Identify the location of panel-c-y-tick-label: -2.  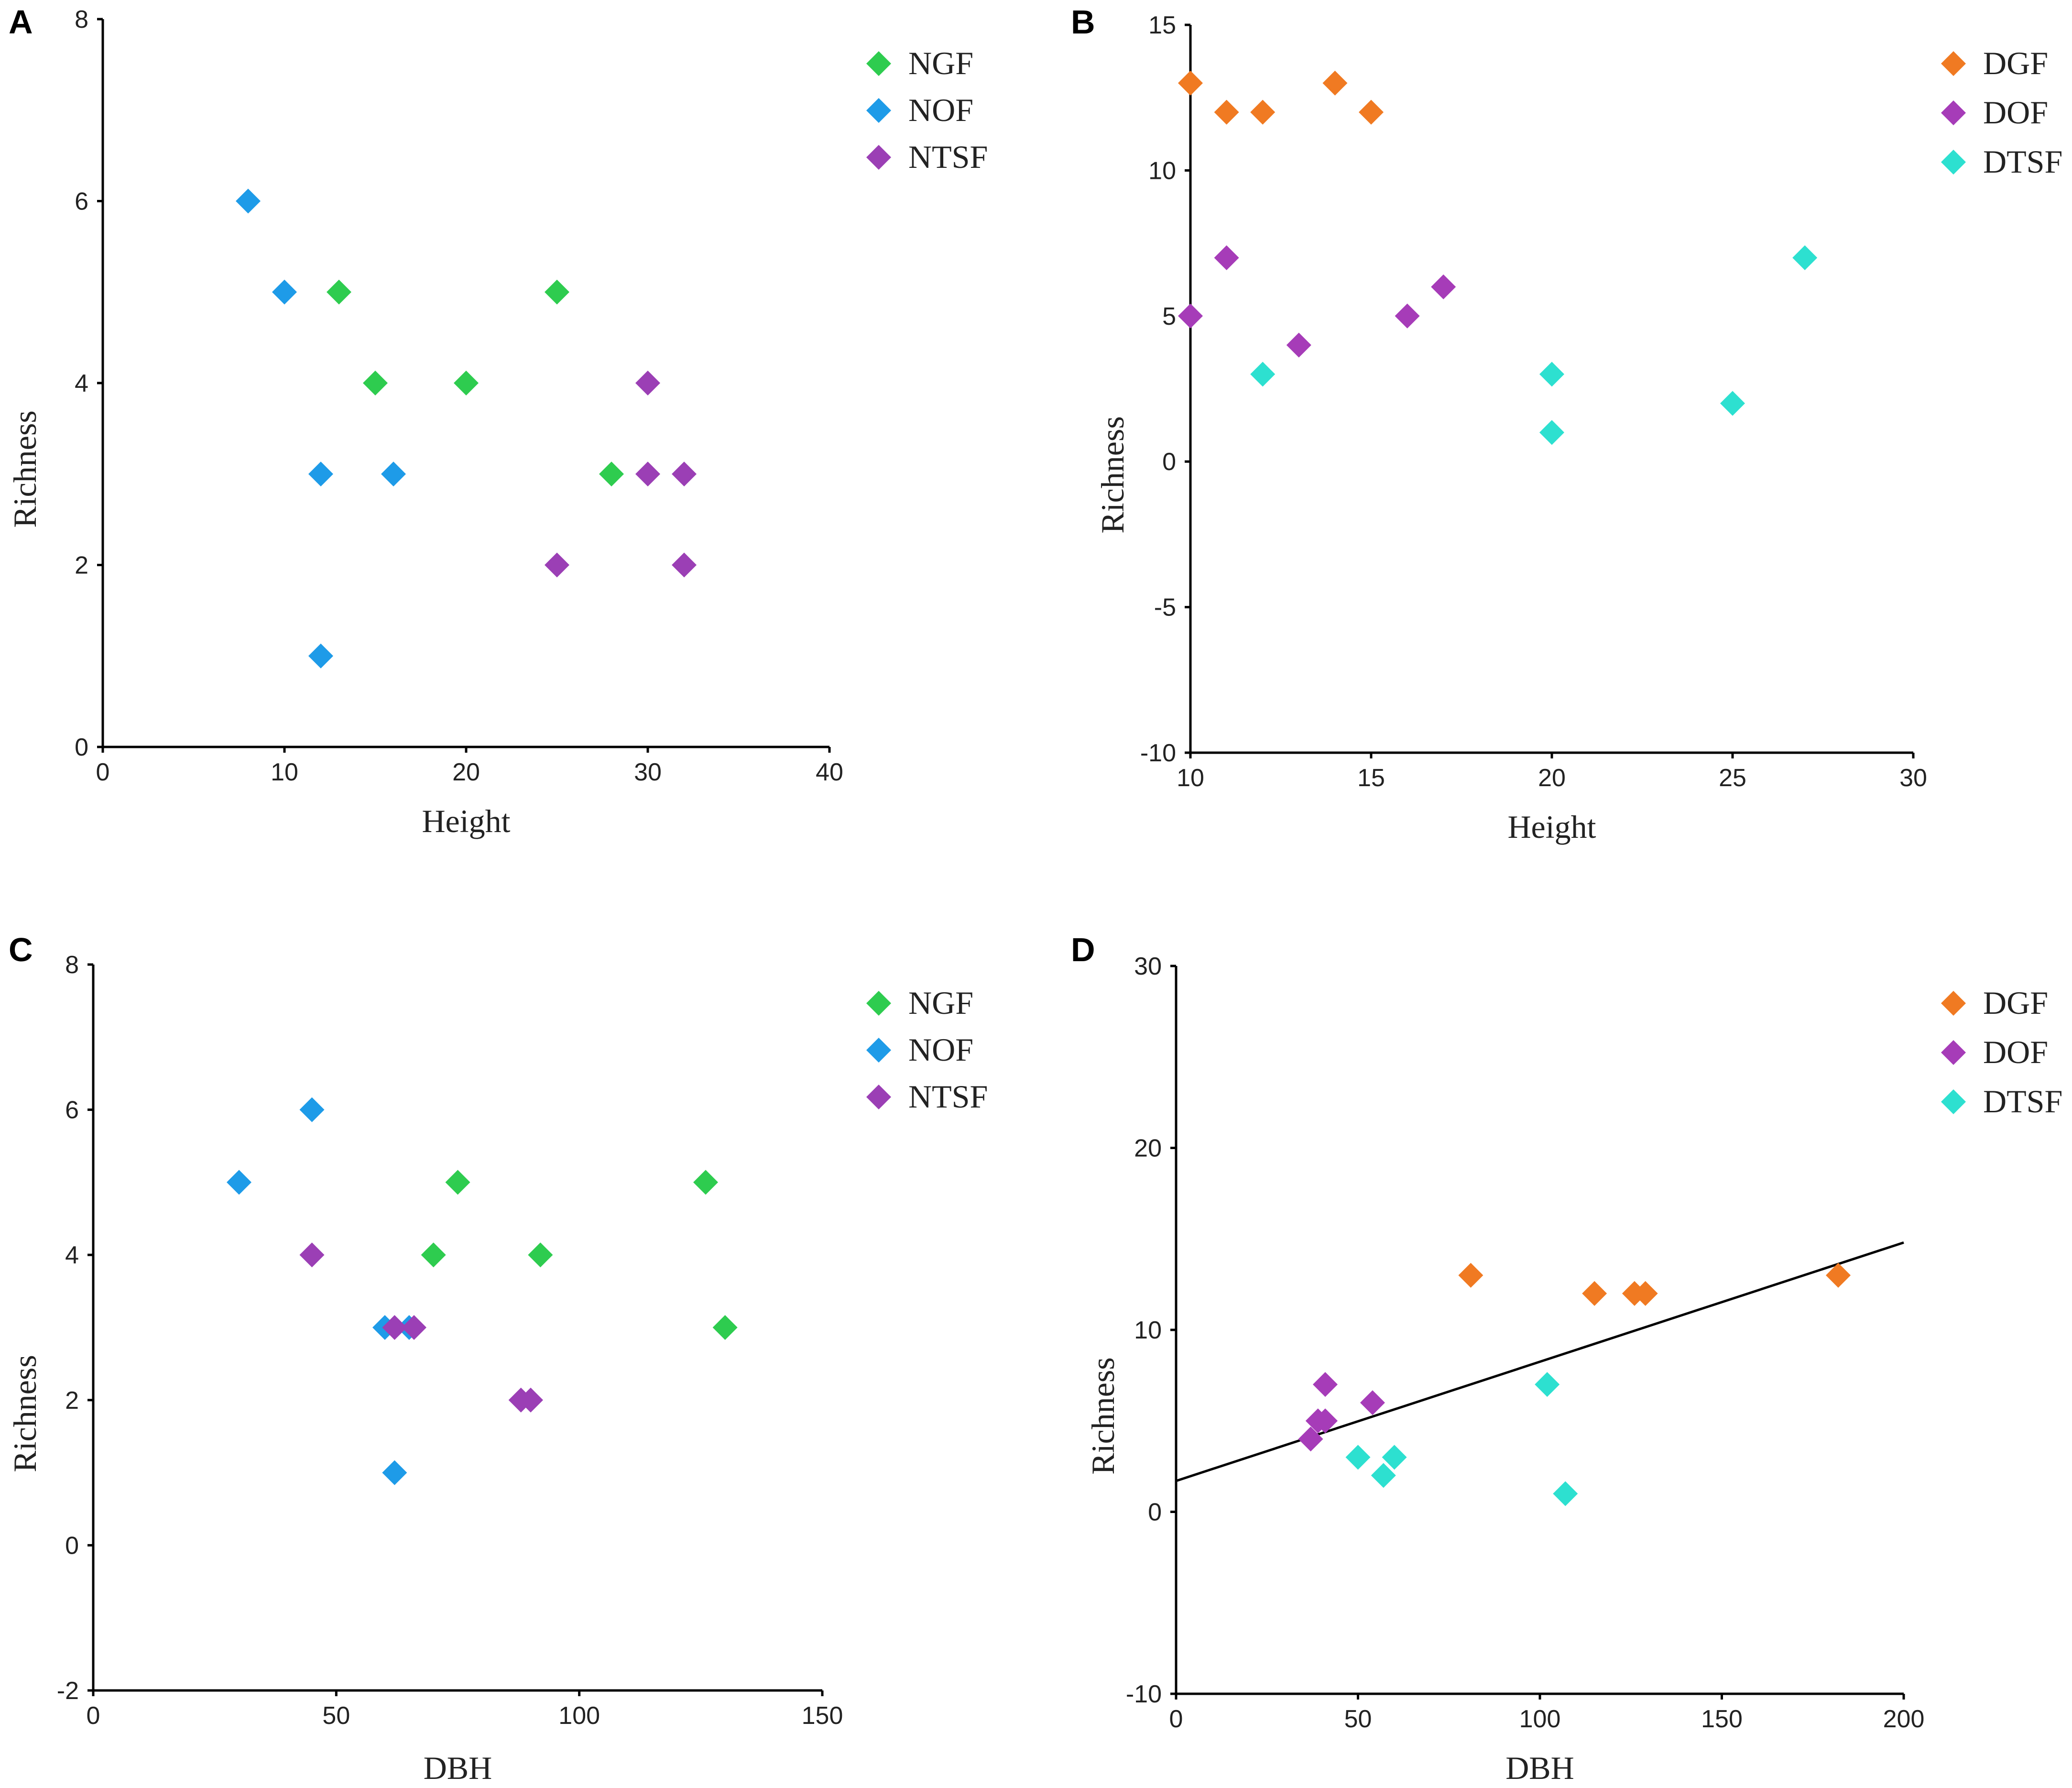
(68, 1691).